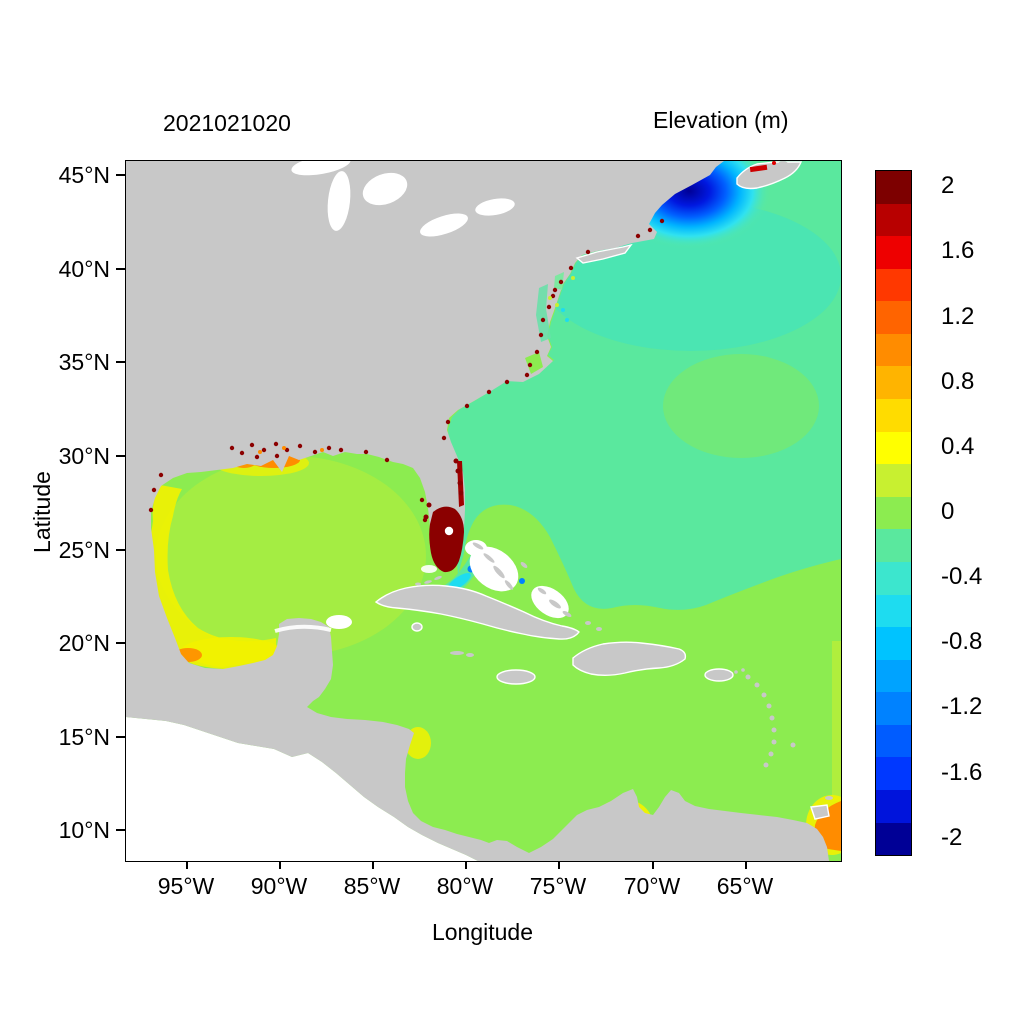  I want to click on y-tick-label: 45°N, so click(84, 175).